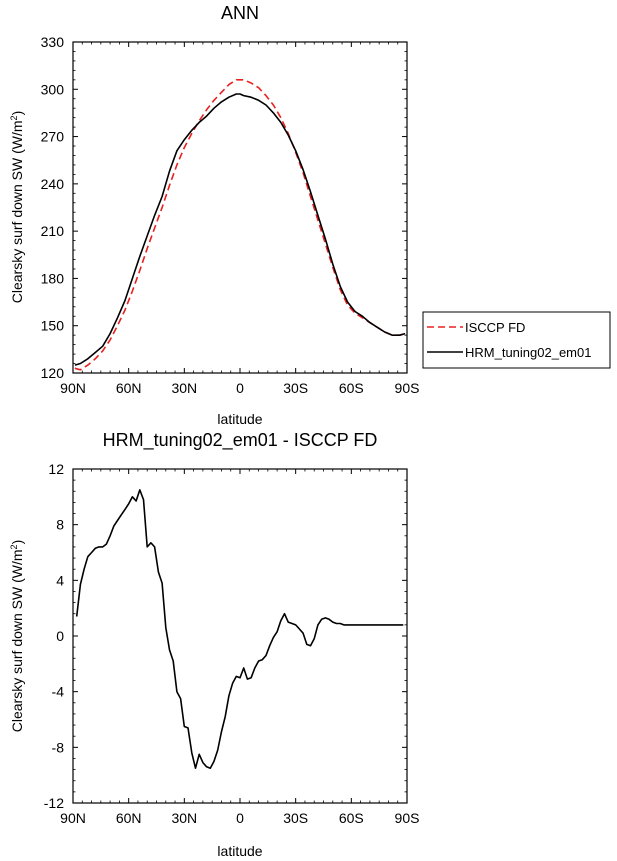  Describe the element at coordinates (239, 419) in the screenshot. I see `top-x-axis-label: latitude` at that location.